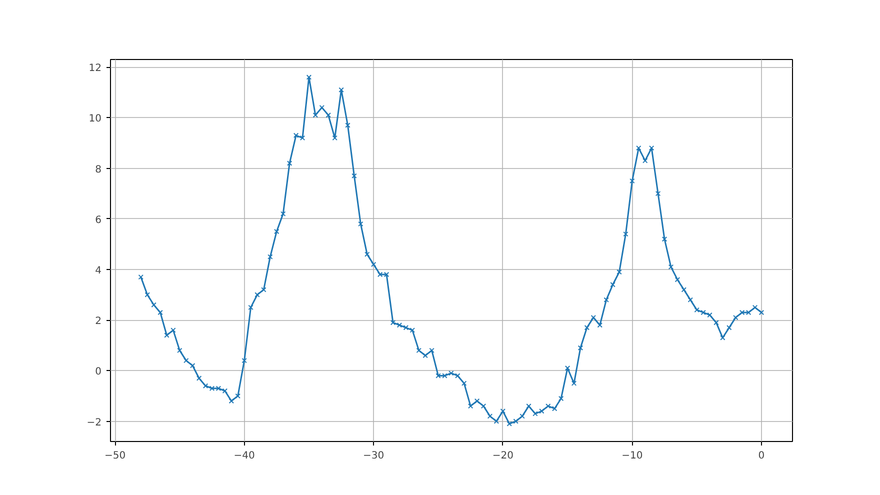 The height and width of the screenshot is (495, 880). I want to click on x-tick-label: 0, so click(761, 456).